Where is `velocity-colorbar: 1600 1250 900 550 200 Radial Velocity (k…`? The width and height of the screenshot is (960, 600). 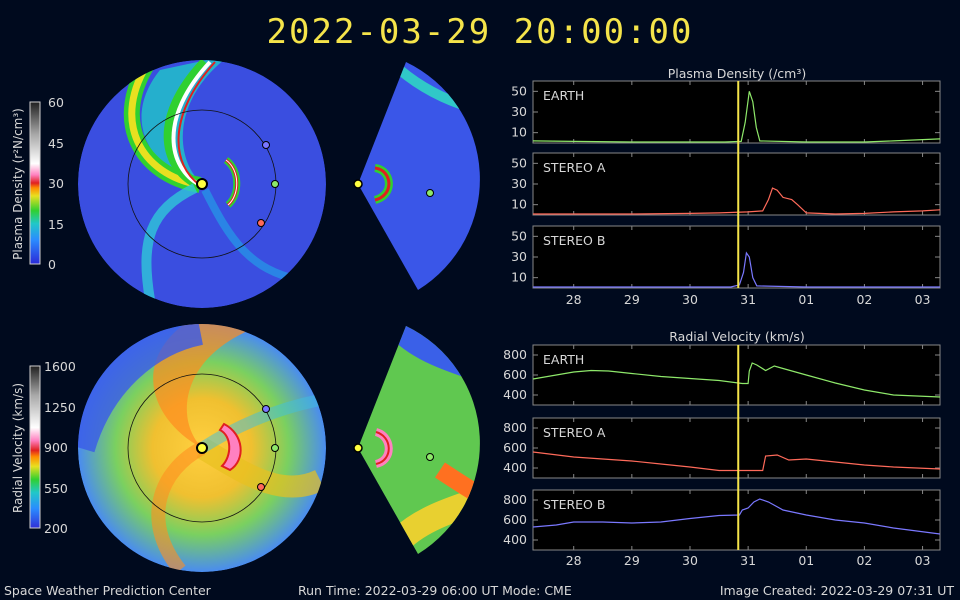
velocity-colorbar: 1600 1250 900 550 200 Radial Velocity (k… is located at coordinates (43, 447).